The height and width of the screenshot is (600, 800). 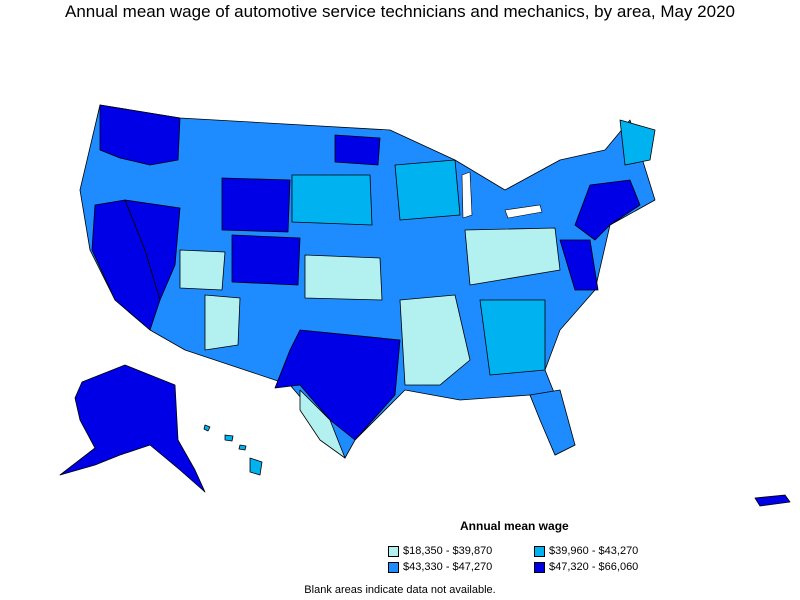 I want to click on lake-michigan, so click(x=467, y=195).